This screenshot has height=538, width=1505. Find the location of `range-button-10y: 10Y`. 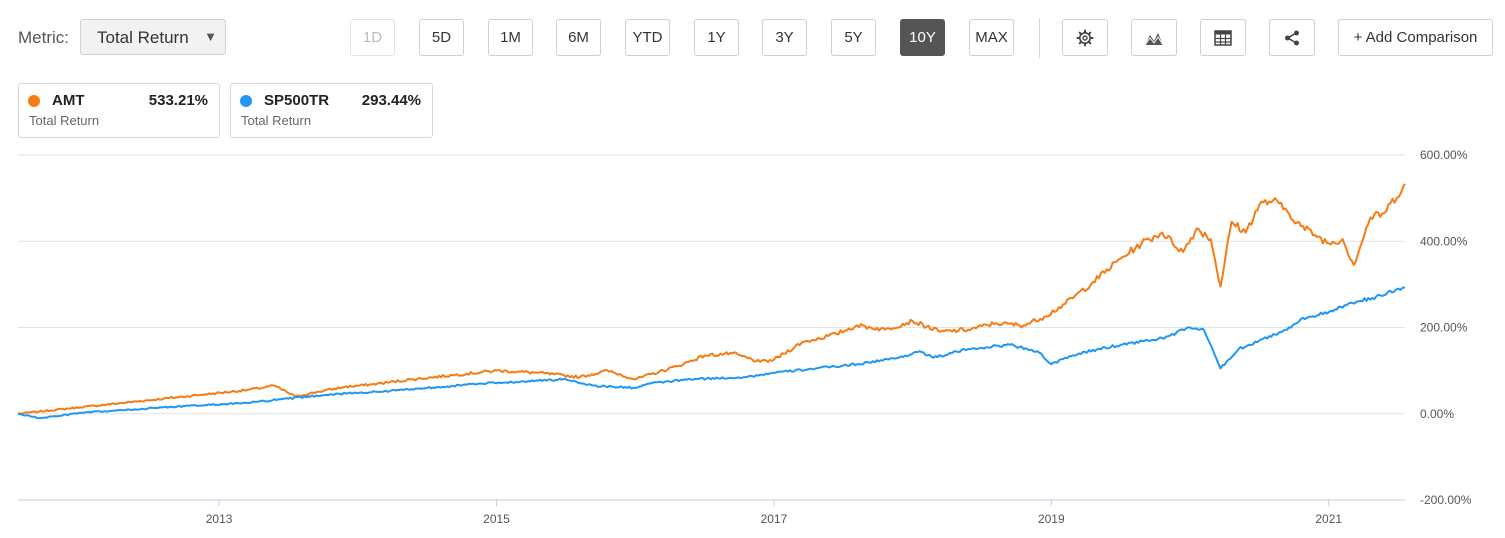

range-button-10y: 10Y is located at coordinates (922, 37).